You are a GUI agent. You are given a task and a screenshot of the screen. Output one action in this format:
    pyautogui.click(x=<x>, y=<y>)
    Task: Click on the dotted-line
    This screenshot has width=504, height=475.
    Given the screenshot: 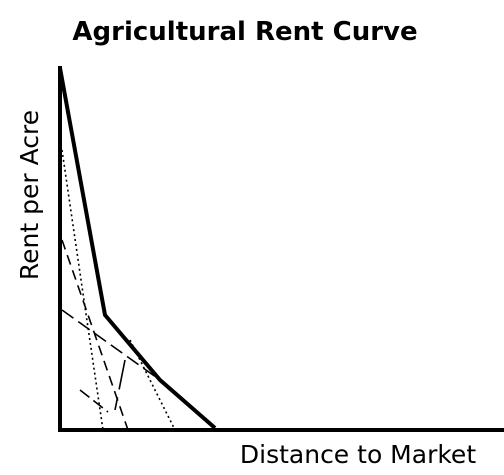 What is the action you would take?
    pyautogui.click(x=82, y=290)
    